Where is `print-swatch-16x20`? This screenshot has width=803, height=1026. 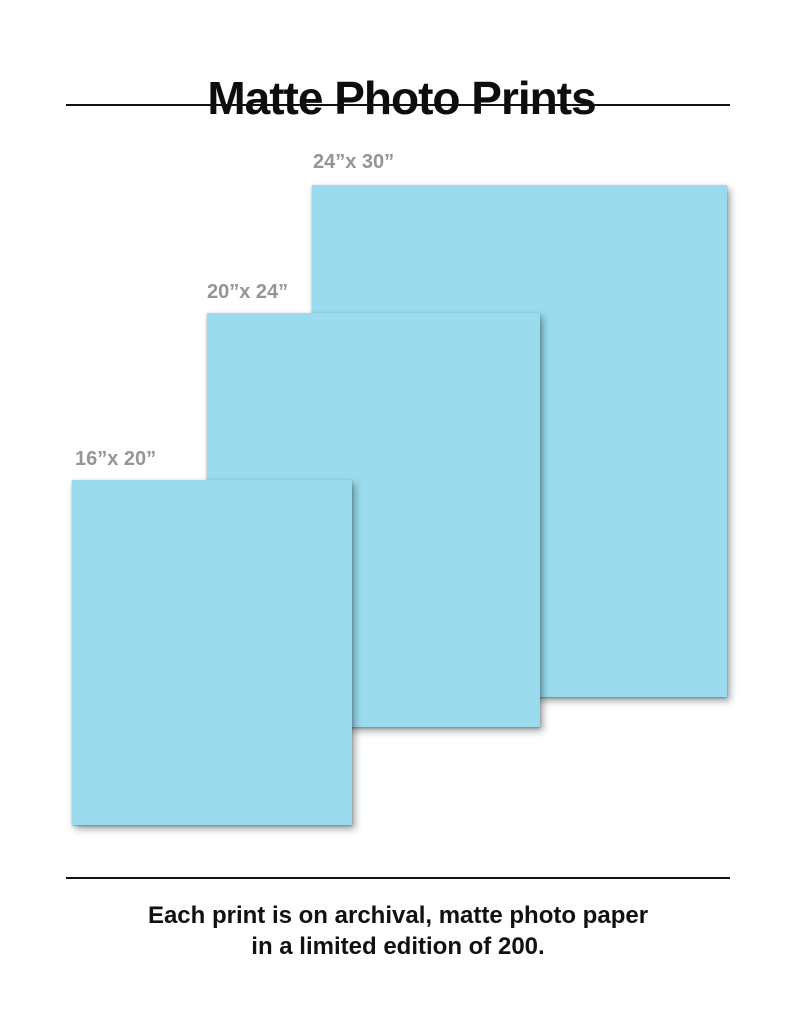 print-swatch-16x20 is located at coordinates (212, 652).